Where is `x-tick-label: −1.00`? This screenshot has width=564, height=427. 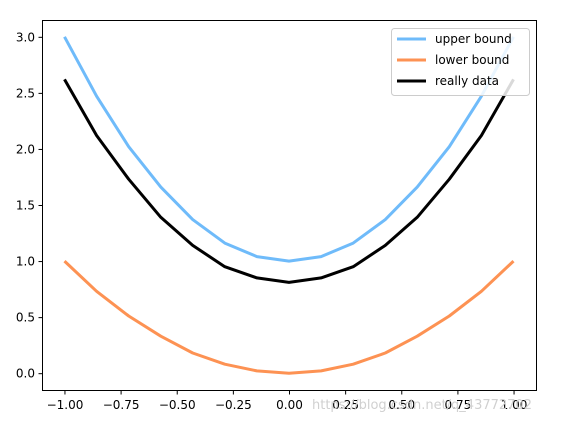 x-tick-label: −1.00 is located at coordinates (65, 405).